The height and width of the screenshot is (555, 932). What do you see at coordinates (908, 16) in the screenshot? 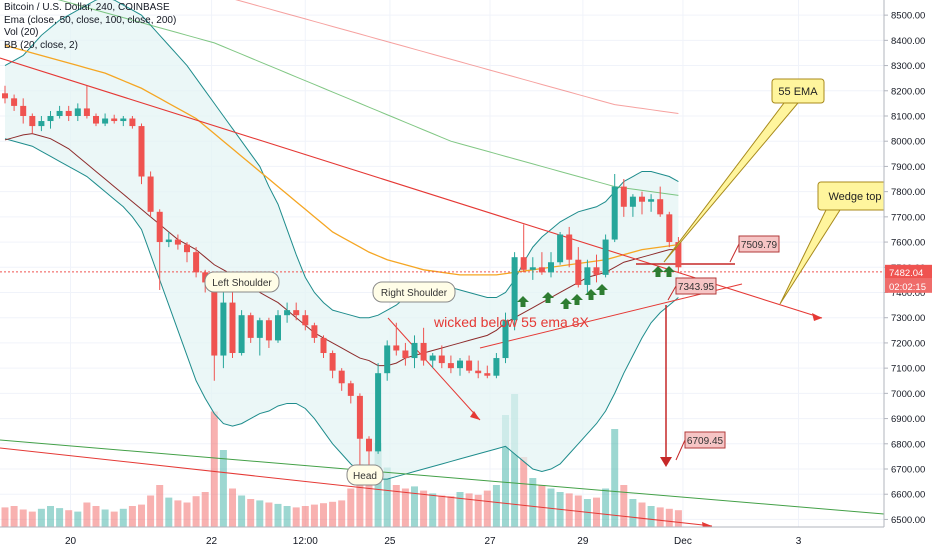
I see `price-tick-label: 8500.00` at bounding box center [908, 16].